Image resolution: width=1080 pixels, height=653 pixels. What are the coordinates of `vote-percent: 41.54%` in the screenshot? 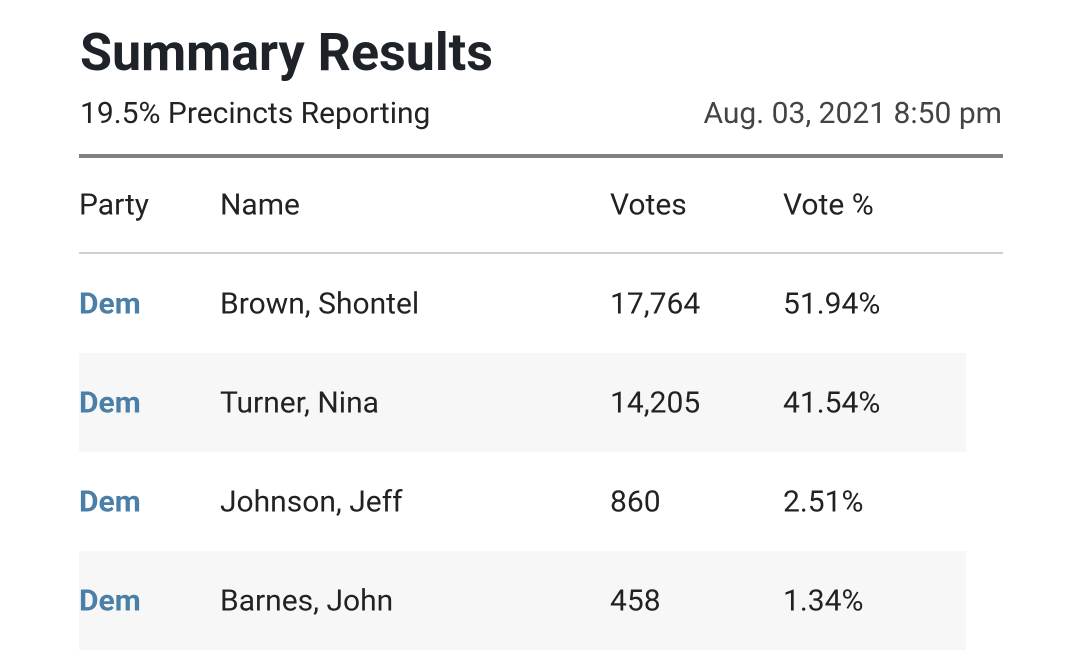 It's located at (832, 402).